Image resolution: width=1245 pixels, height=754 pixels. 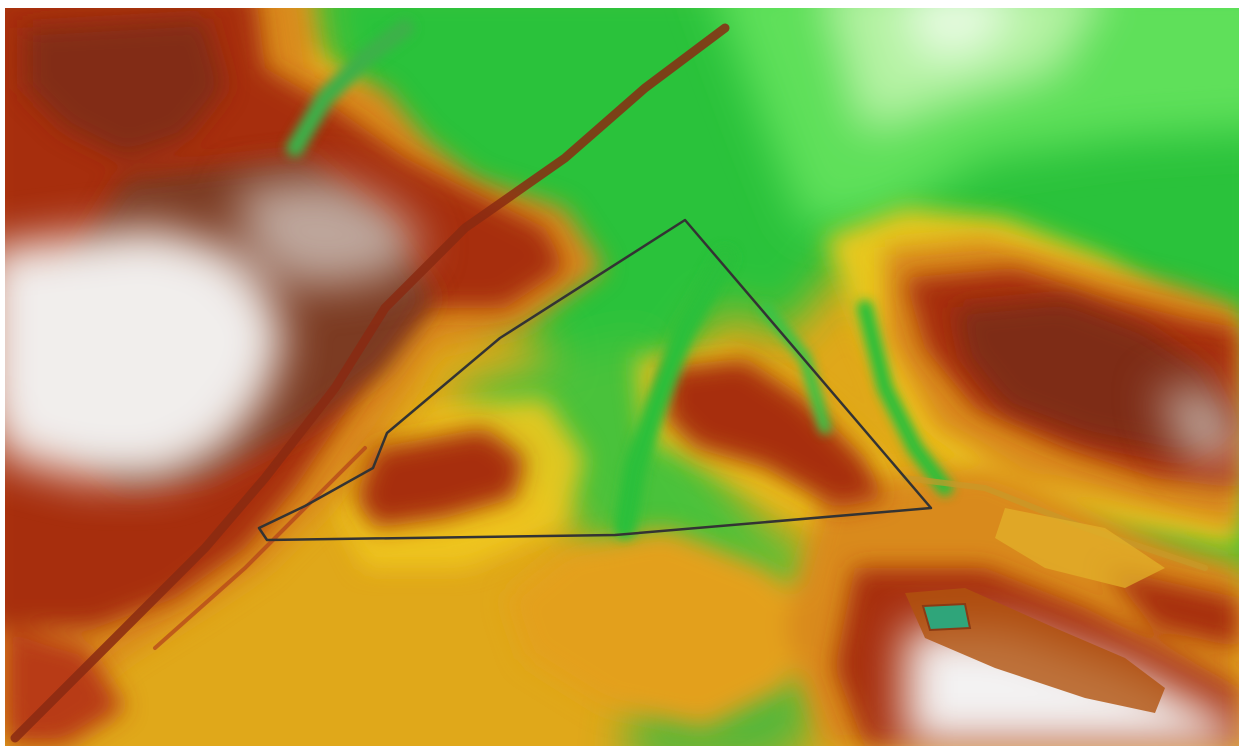 What do you see at coordinates (979, 118) in the screenshot?
I see `bright-valley-layer` at bounding box center [979, 118].